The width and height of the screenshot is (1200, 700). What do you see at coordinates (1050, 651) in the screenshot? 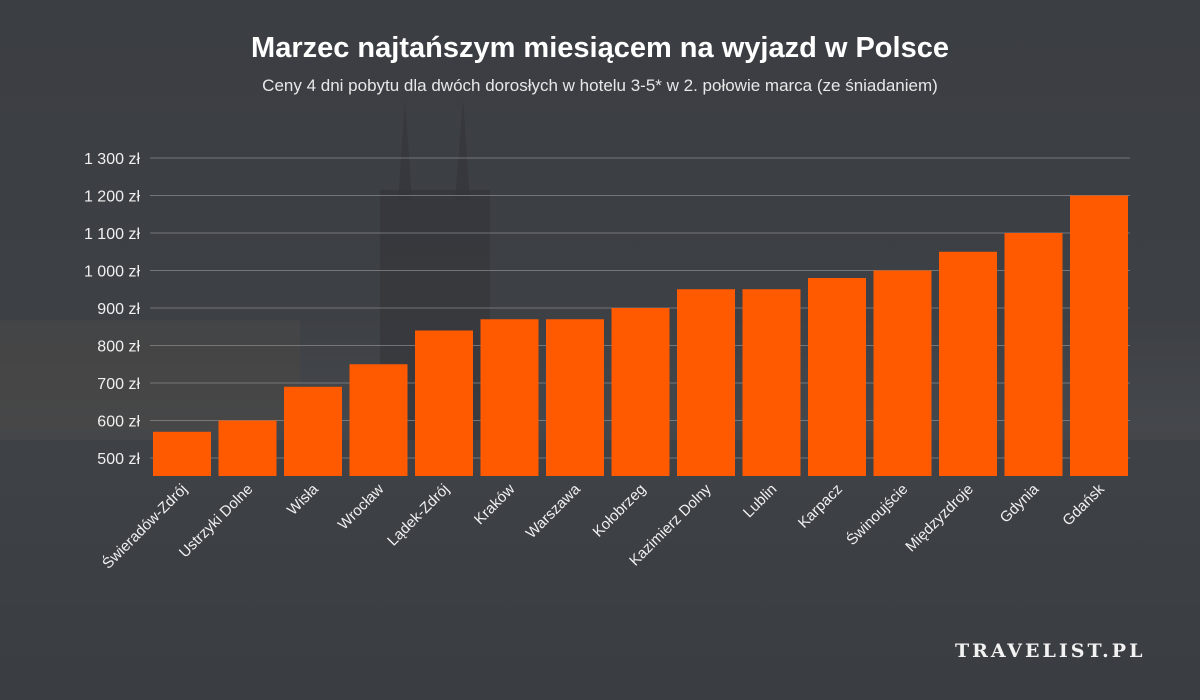
I see `travelist-logo: TRAVELIST.PL` at bounding box center [1050, 651].